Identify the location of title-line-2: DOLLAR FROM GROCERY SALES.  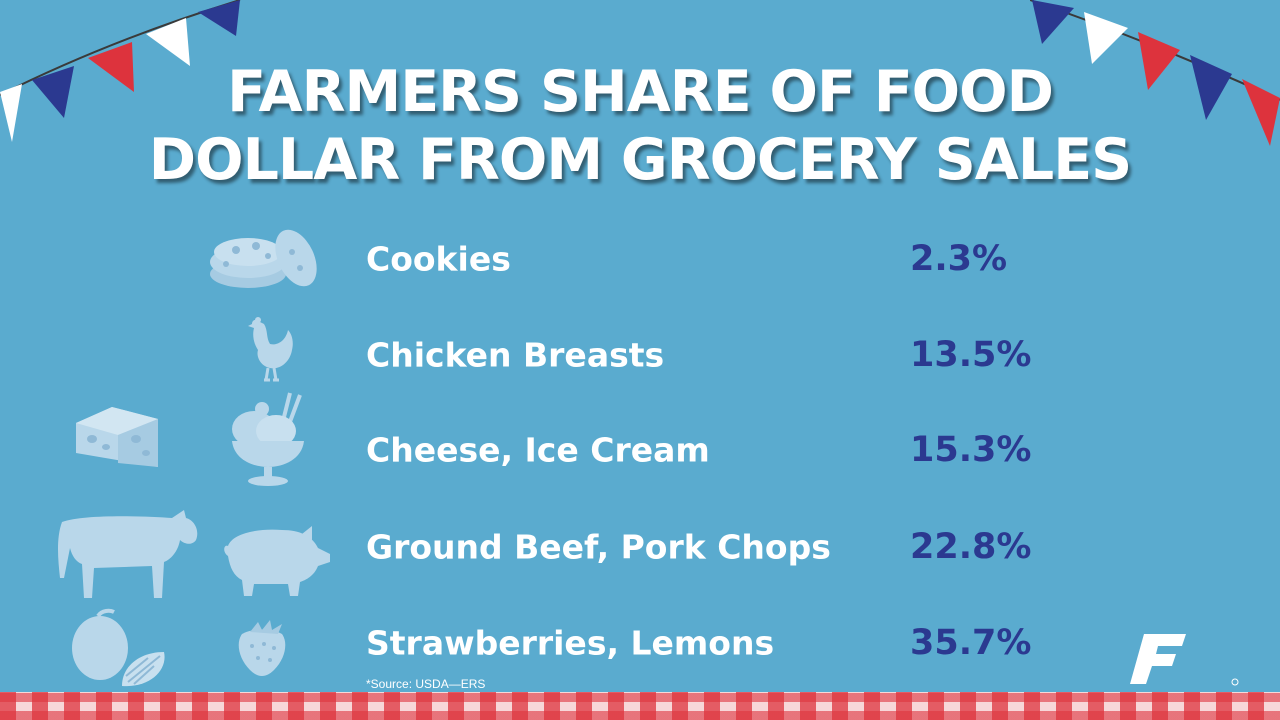
(640, 160).